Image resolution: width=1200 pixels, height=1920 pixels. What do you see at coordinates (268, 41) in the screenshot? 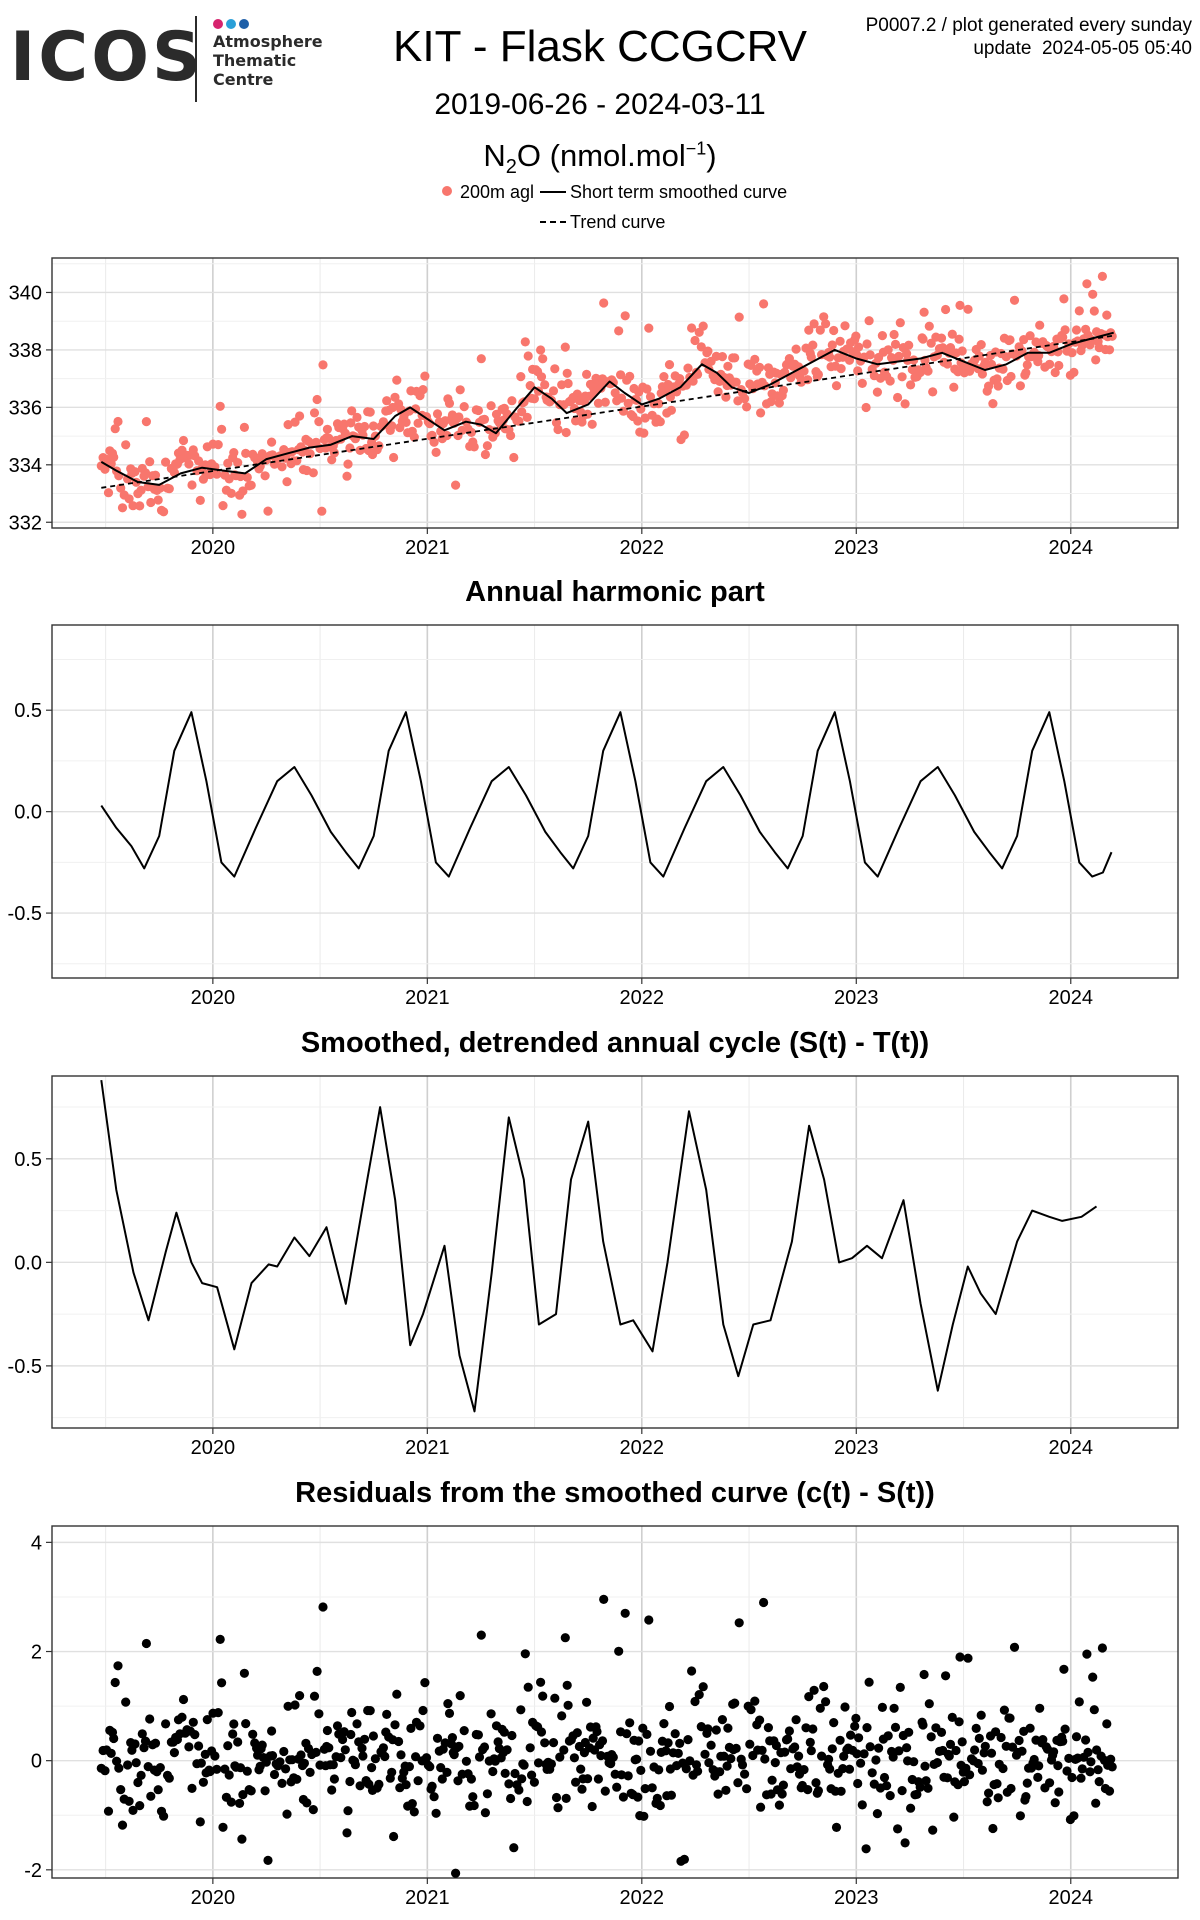
I see `logo-subtitle-line: Atmosphere` at bounding box center [268, 41].